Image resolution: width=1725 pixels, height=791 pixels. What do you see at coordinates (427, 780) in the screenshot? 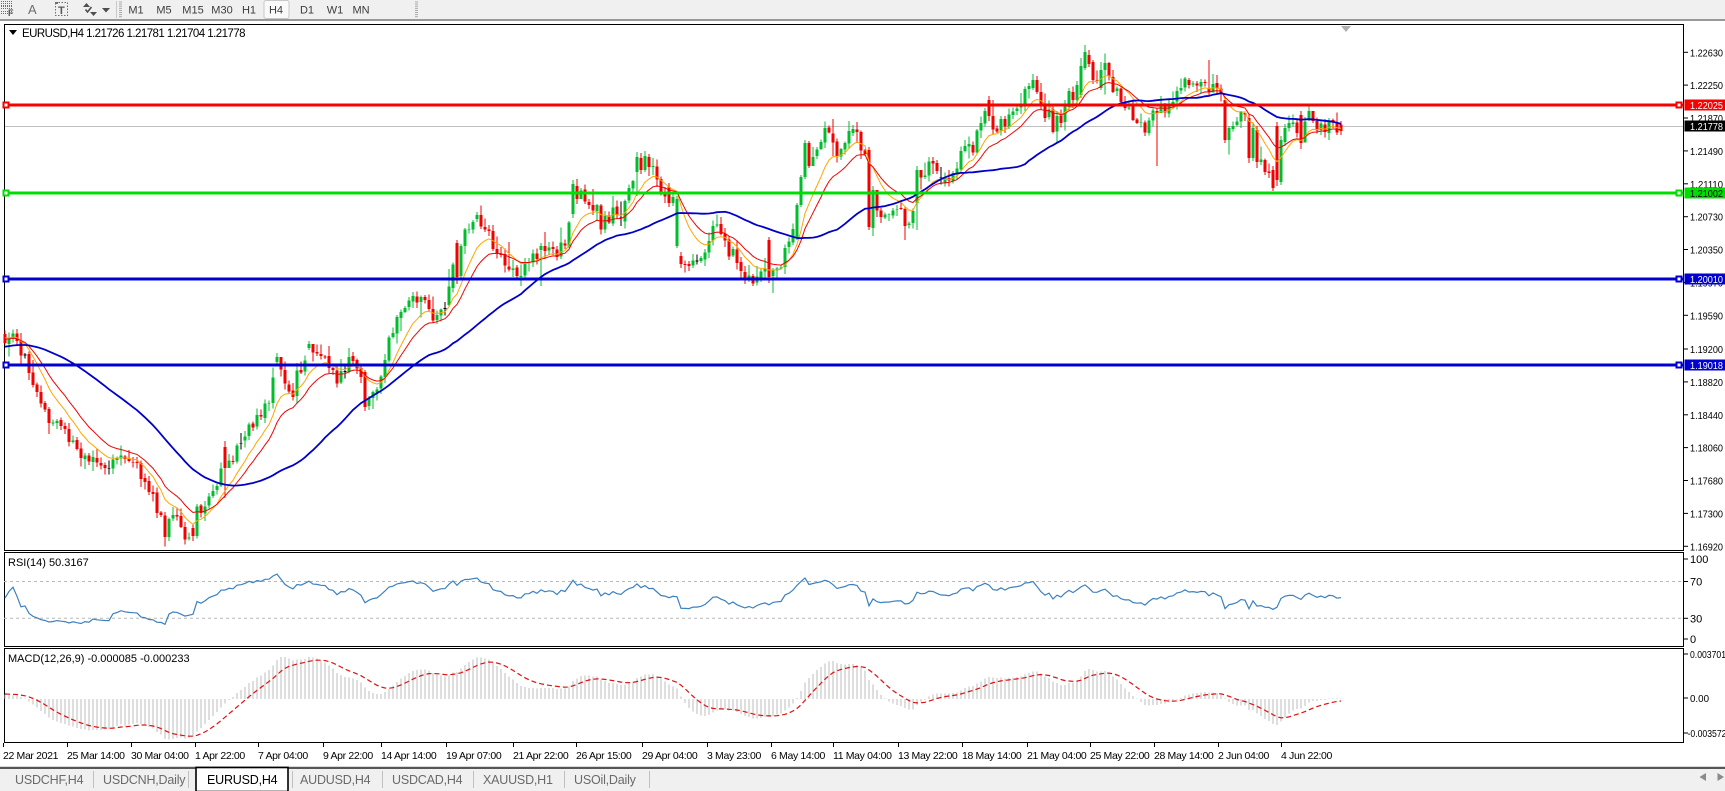
I see `svg-text: USDCAD,H4` at bounding box center [427, 780].